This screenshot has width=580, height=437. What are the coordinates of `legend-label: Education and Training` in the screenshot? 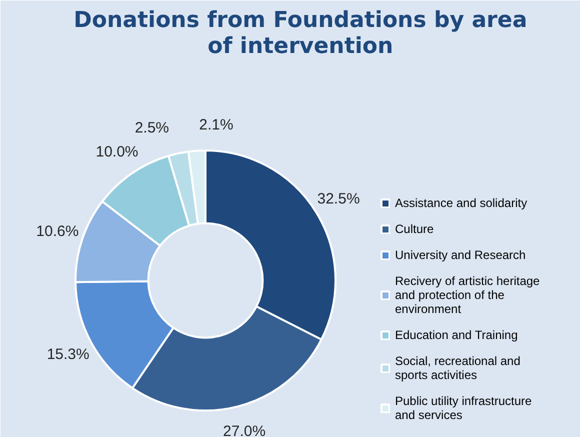 It's located at (456, 335).